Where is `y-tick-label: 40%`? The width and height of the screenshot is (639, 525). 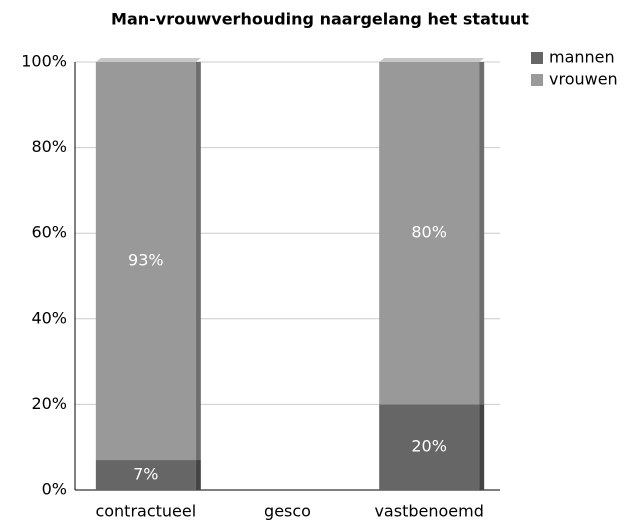
y-tick-label: 40% is located at coordinates (49, 317).